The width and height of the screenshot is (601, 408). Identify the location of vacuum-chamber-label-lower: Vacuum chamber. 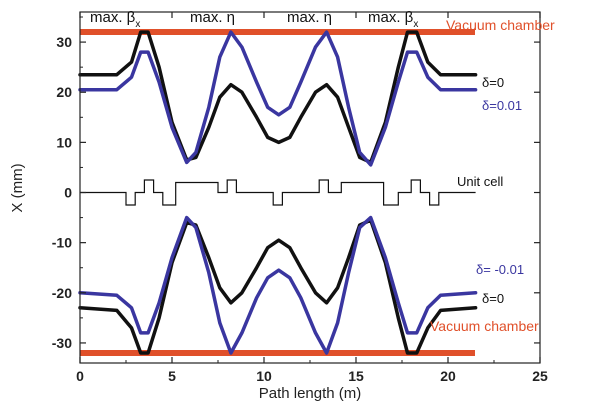
(484, 326).